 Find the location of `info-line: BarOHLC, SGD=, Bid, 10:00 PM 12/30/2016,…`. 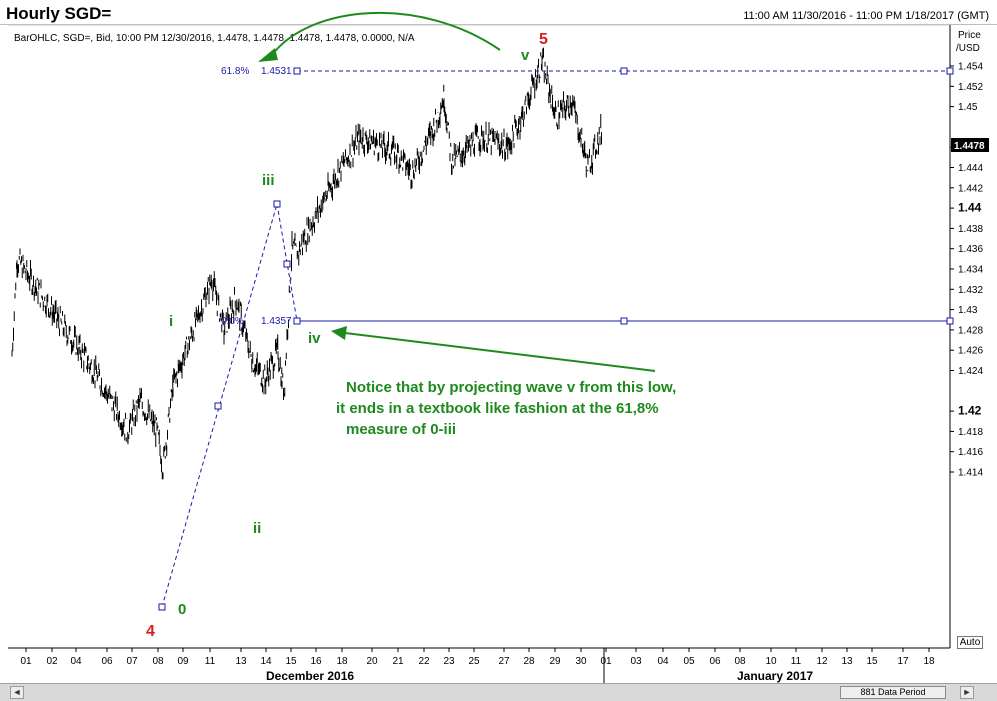

info-line: BarOHLC, SGD=, Bid, 10:00 PM 12/30/2016,… is located at coordinates (214, 38).